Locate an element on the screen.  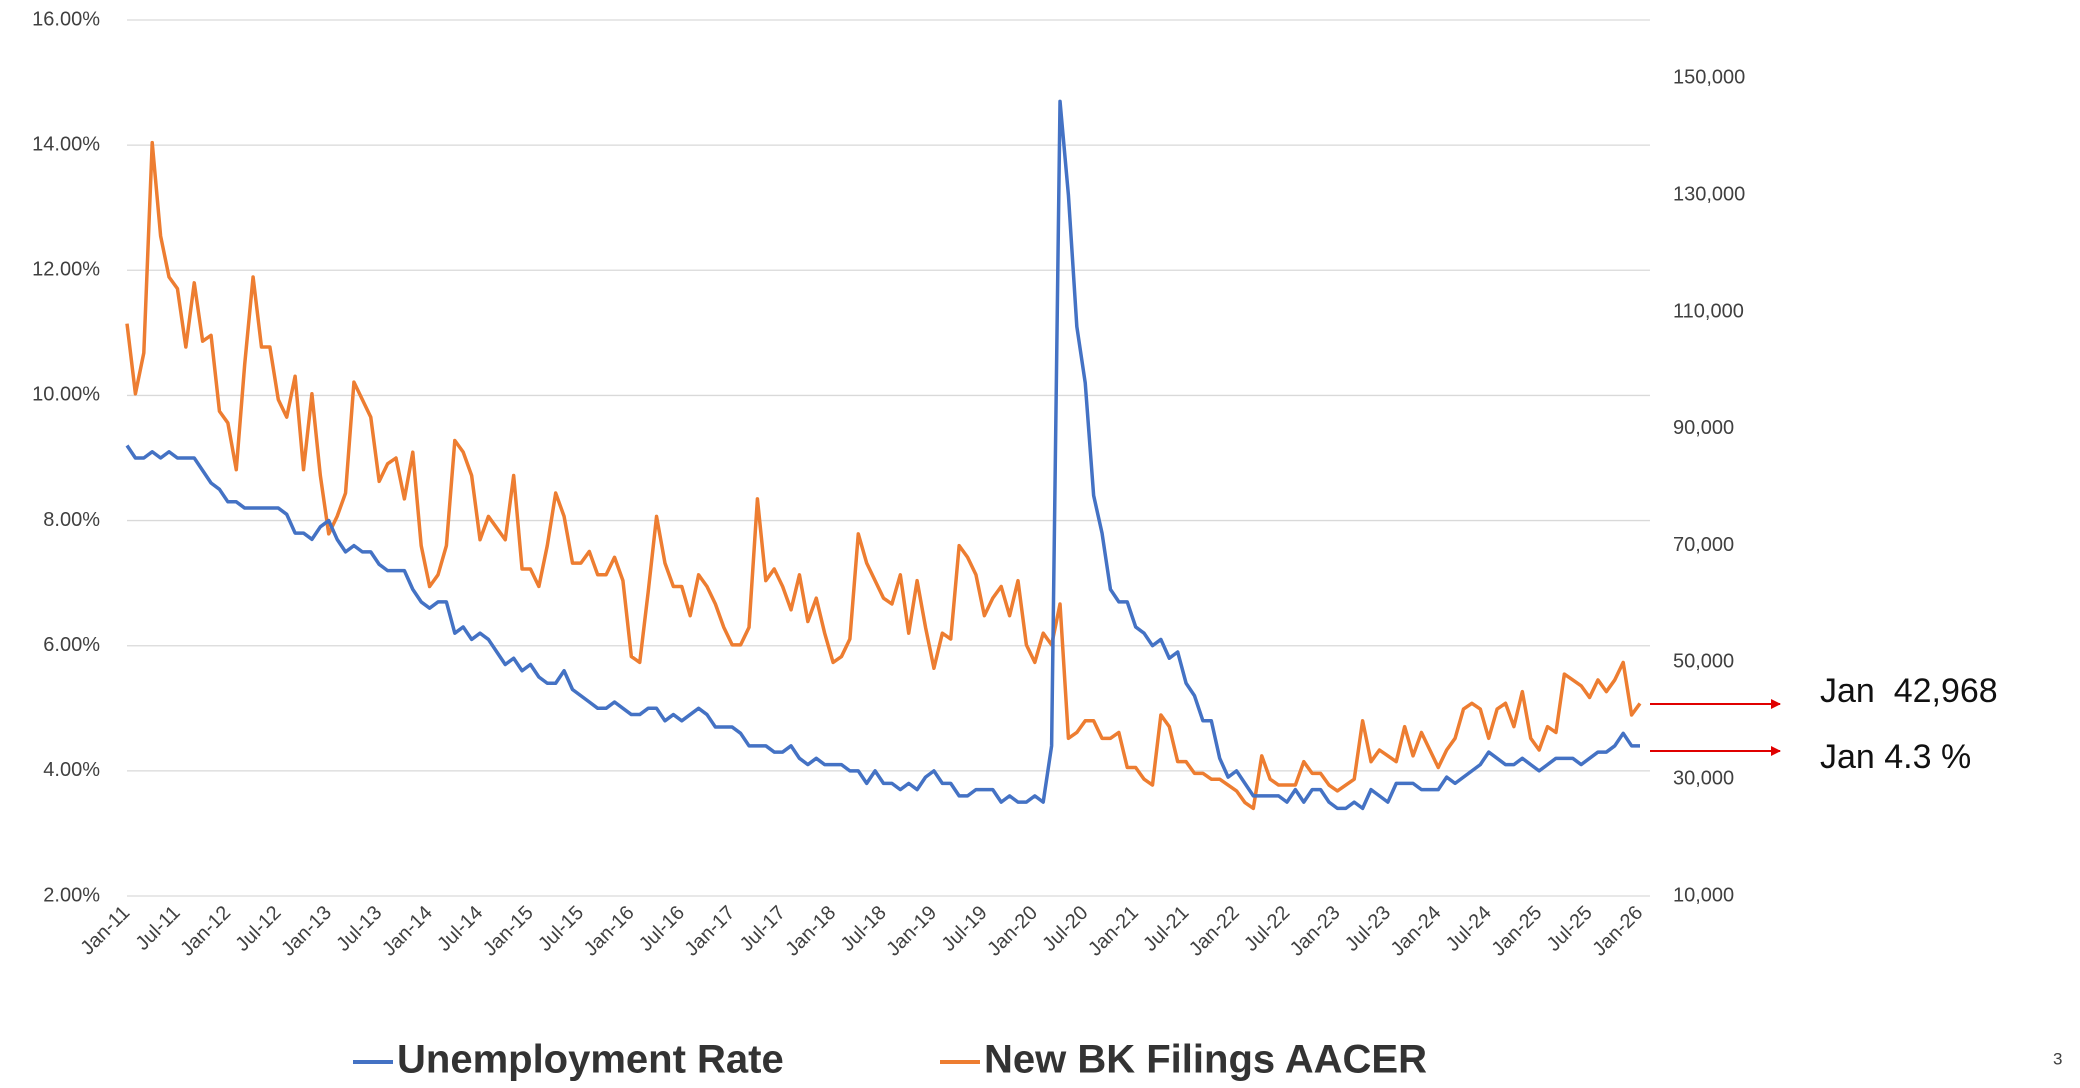
x-tick-label: Jul-25 is located at coordinates (1570, 929).